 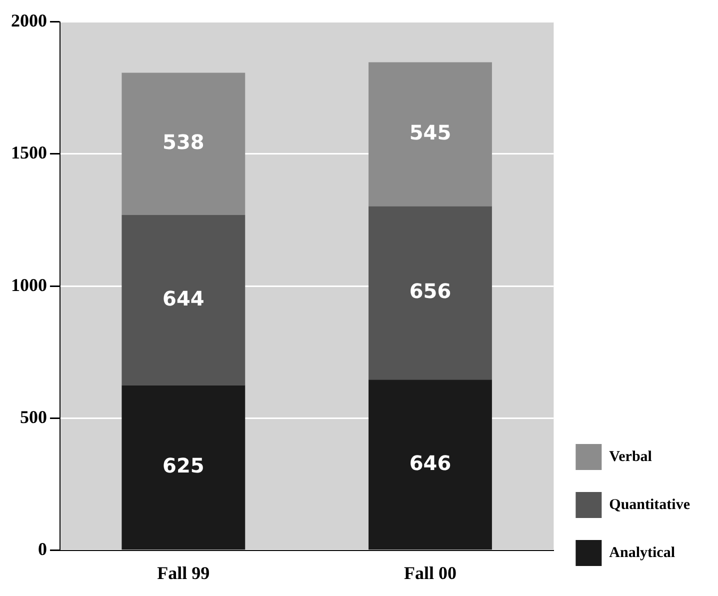 I want to click on x-tick-label: Fall 99, so click(x=183, y=572).